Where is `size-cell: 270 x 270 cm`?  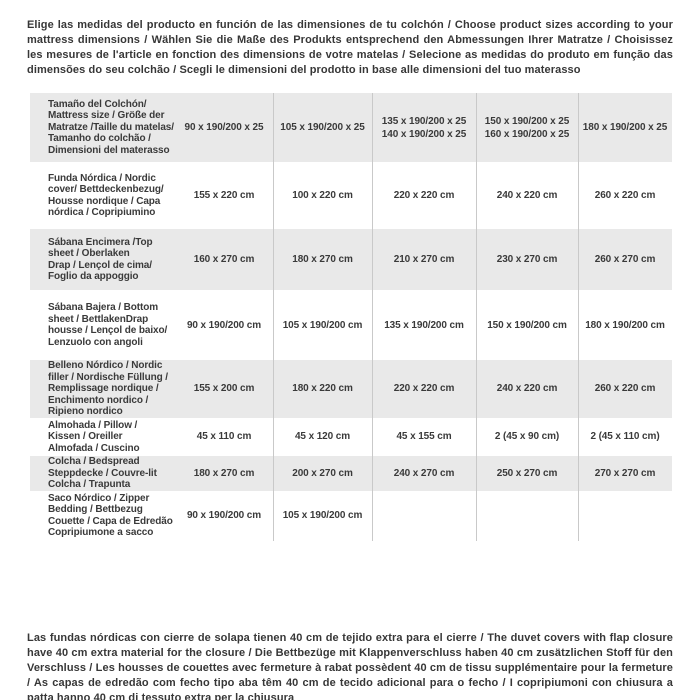
size-cell: 270 x 270 cm is located at coordinates (625, 473).